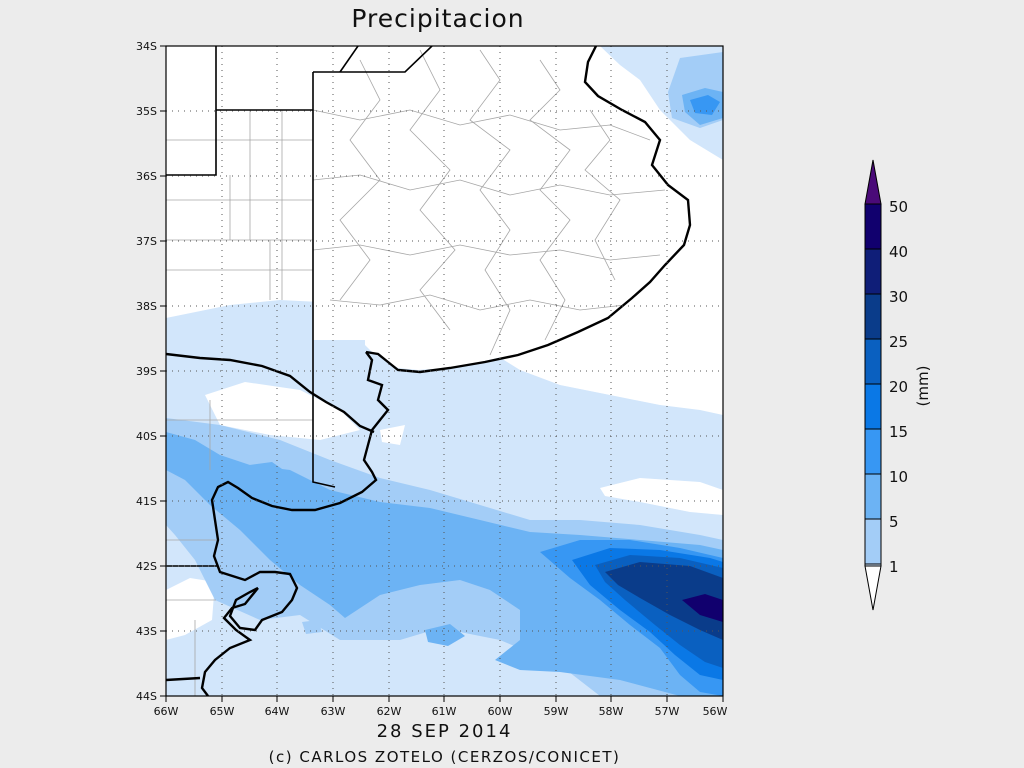 Image resolution: width=1024 pixels, height=768 pixels. What do you see at coordinates (898, 297) in the screenshot?
I see `colorbar-label: 30` at bounding box center [898, 297].